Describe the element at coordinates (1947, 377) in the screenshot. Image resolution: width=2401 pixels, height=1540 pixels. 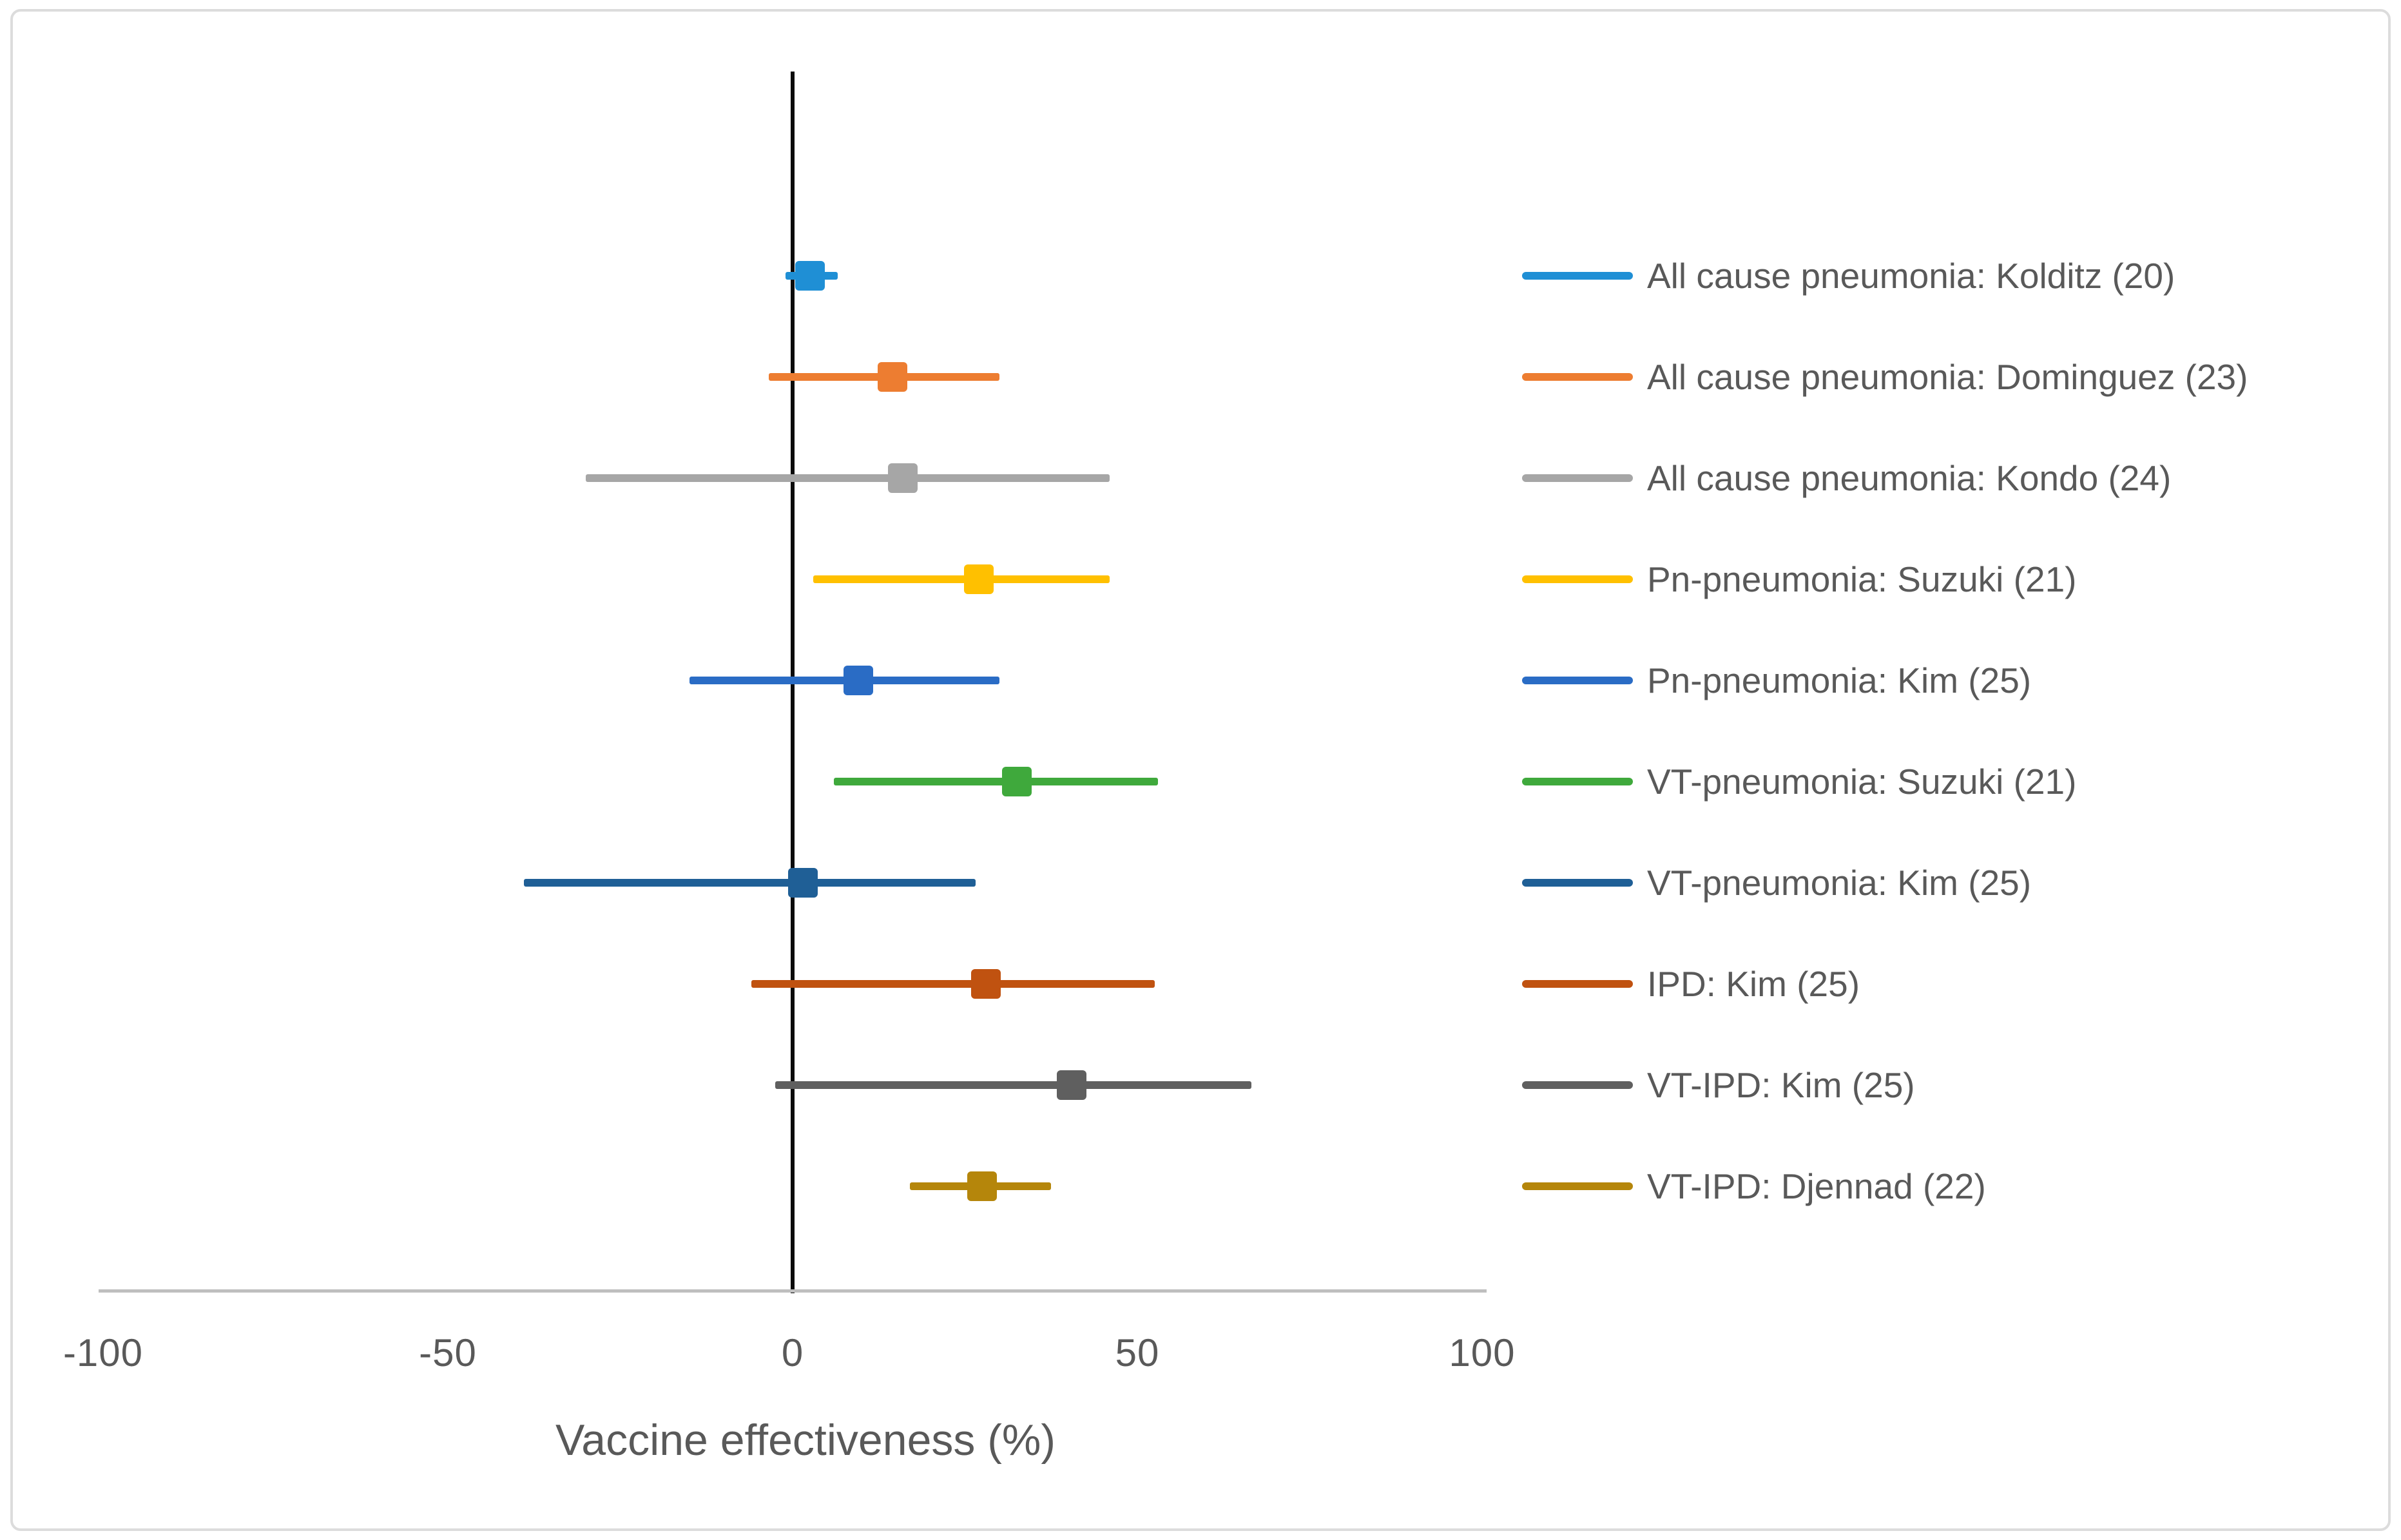
I see `legend-label: All cause pneumonia: Dominguez (23)` at that location.